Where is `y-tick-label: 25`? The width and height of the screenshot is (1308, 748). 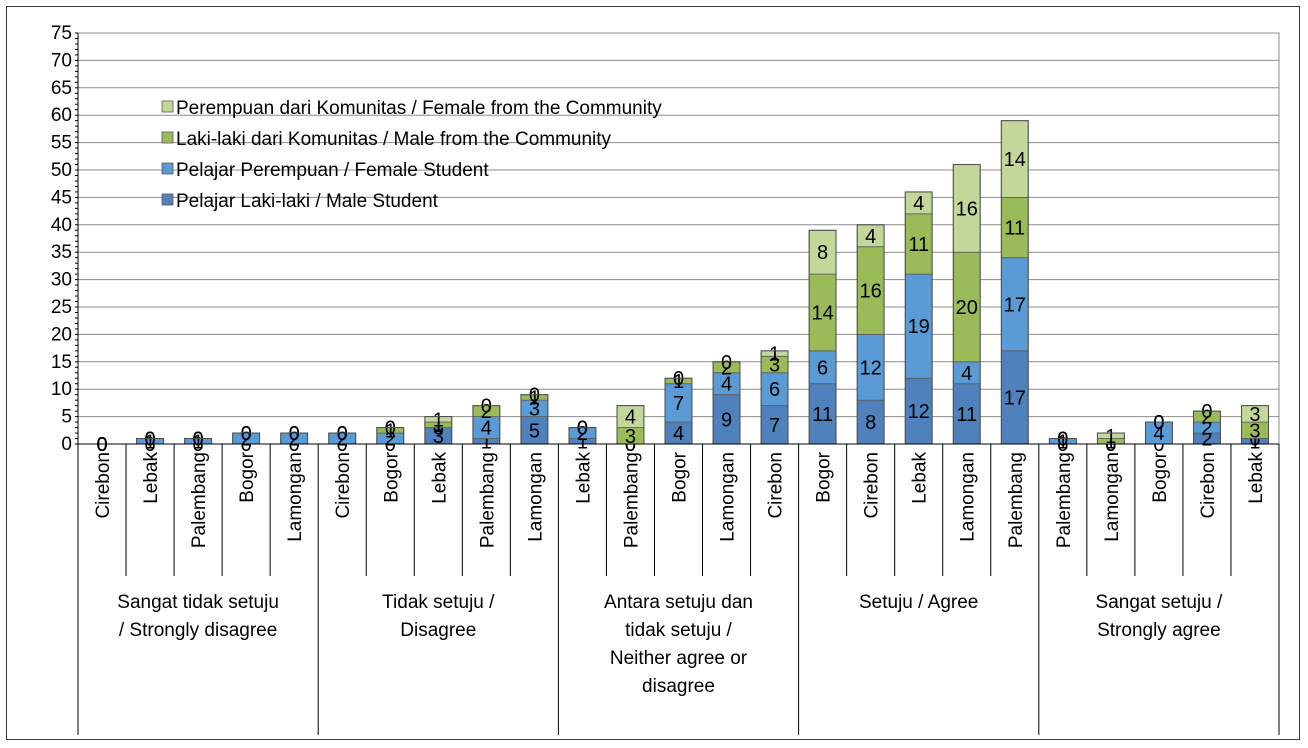
y-tick-label: 25 is located at coordinates (61, 307).